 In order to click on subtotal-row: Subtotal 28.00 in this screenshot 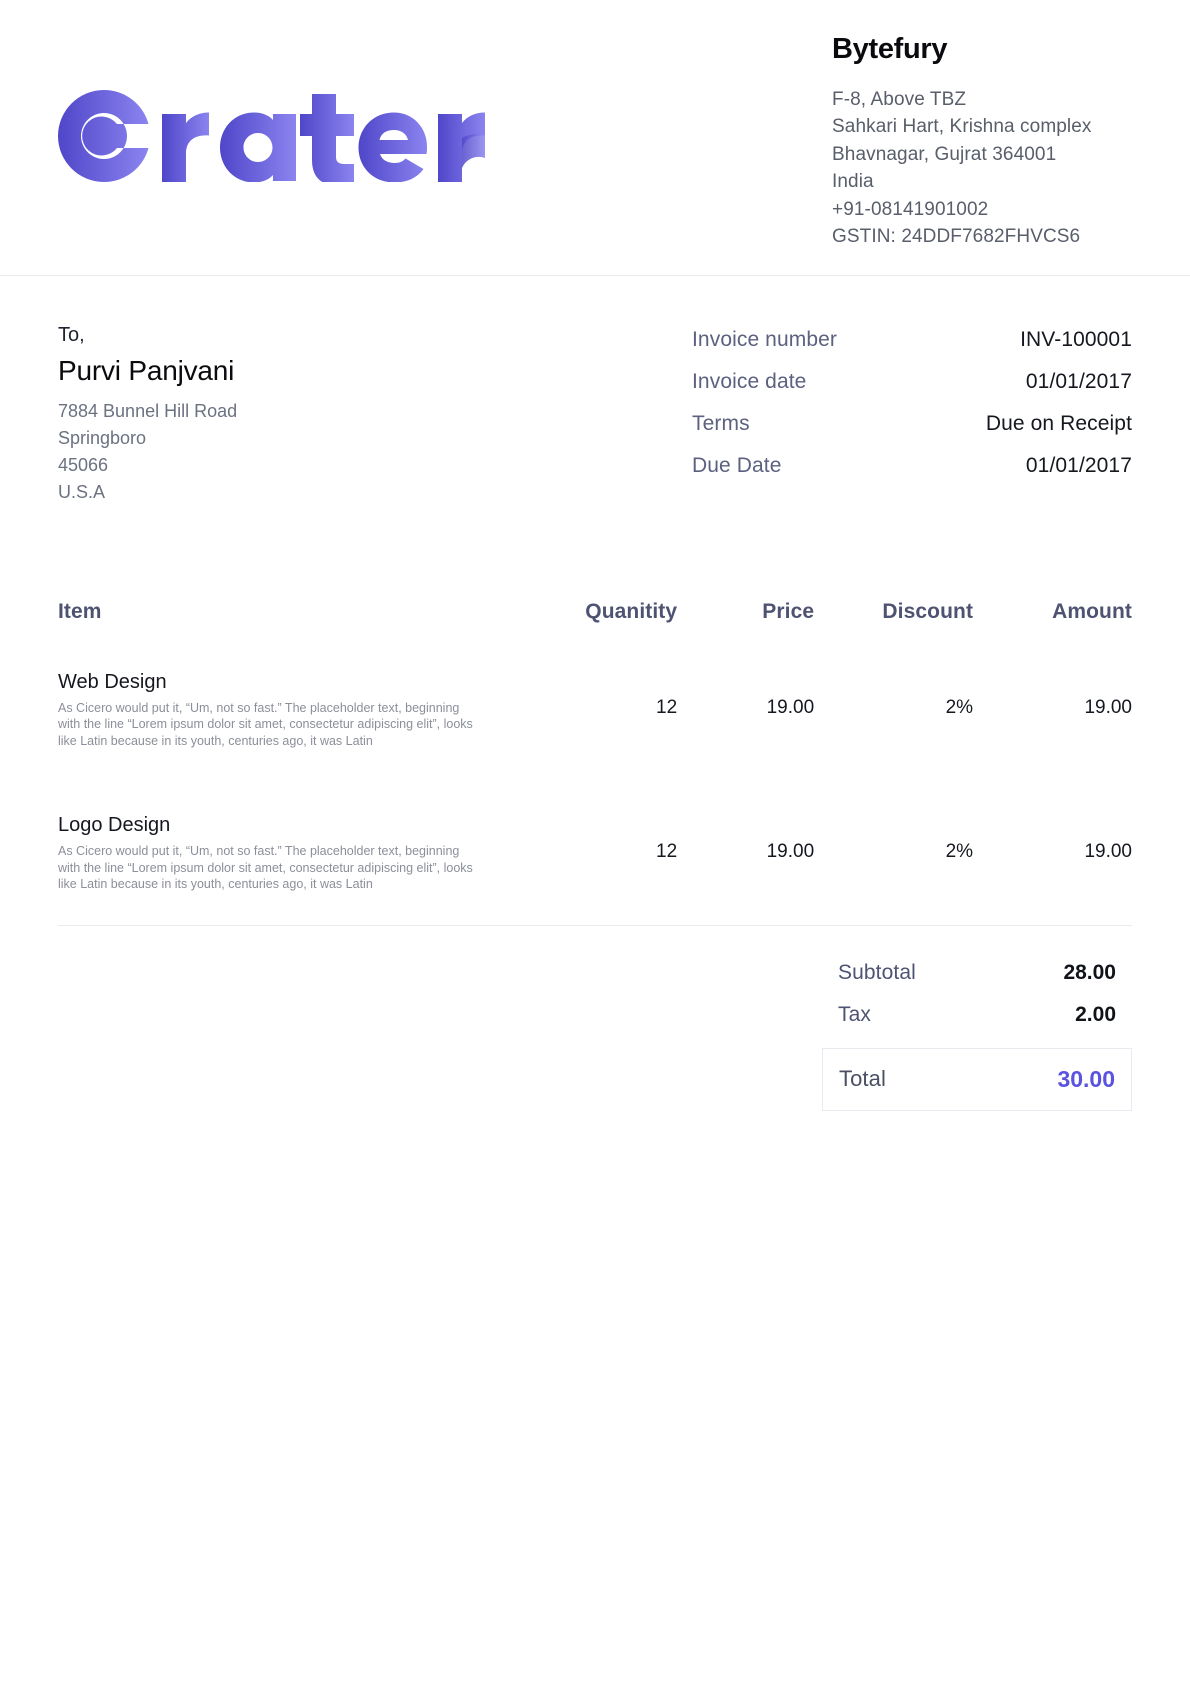, I will do `click(977, 973)`.